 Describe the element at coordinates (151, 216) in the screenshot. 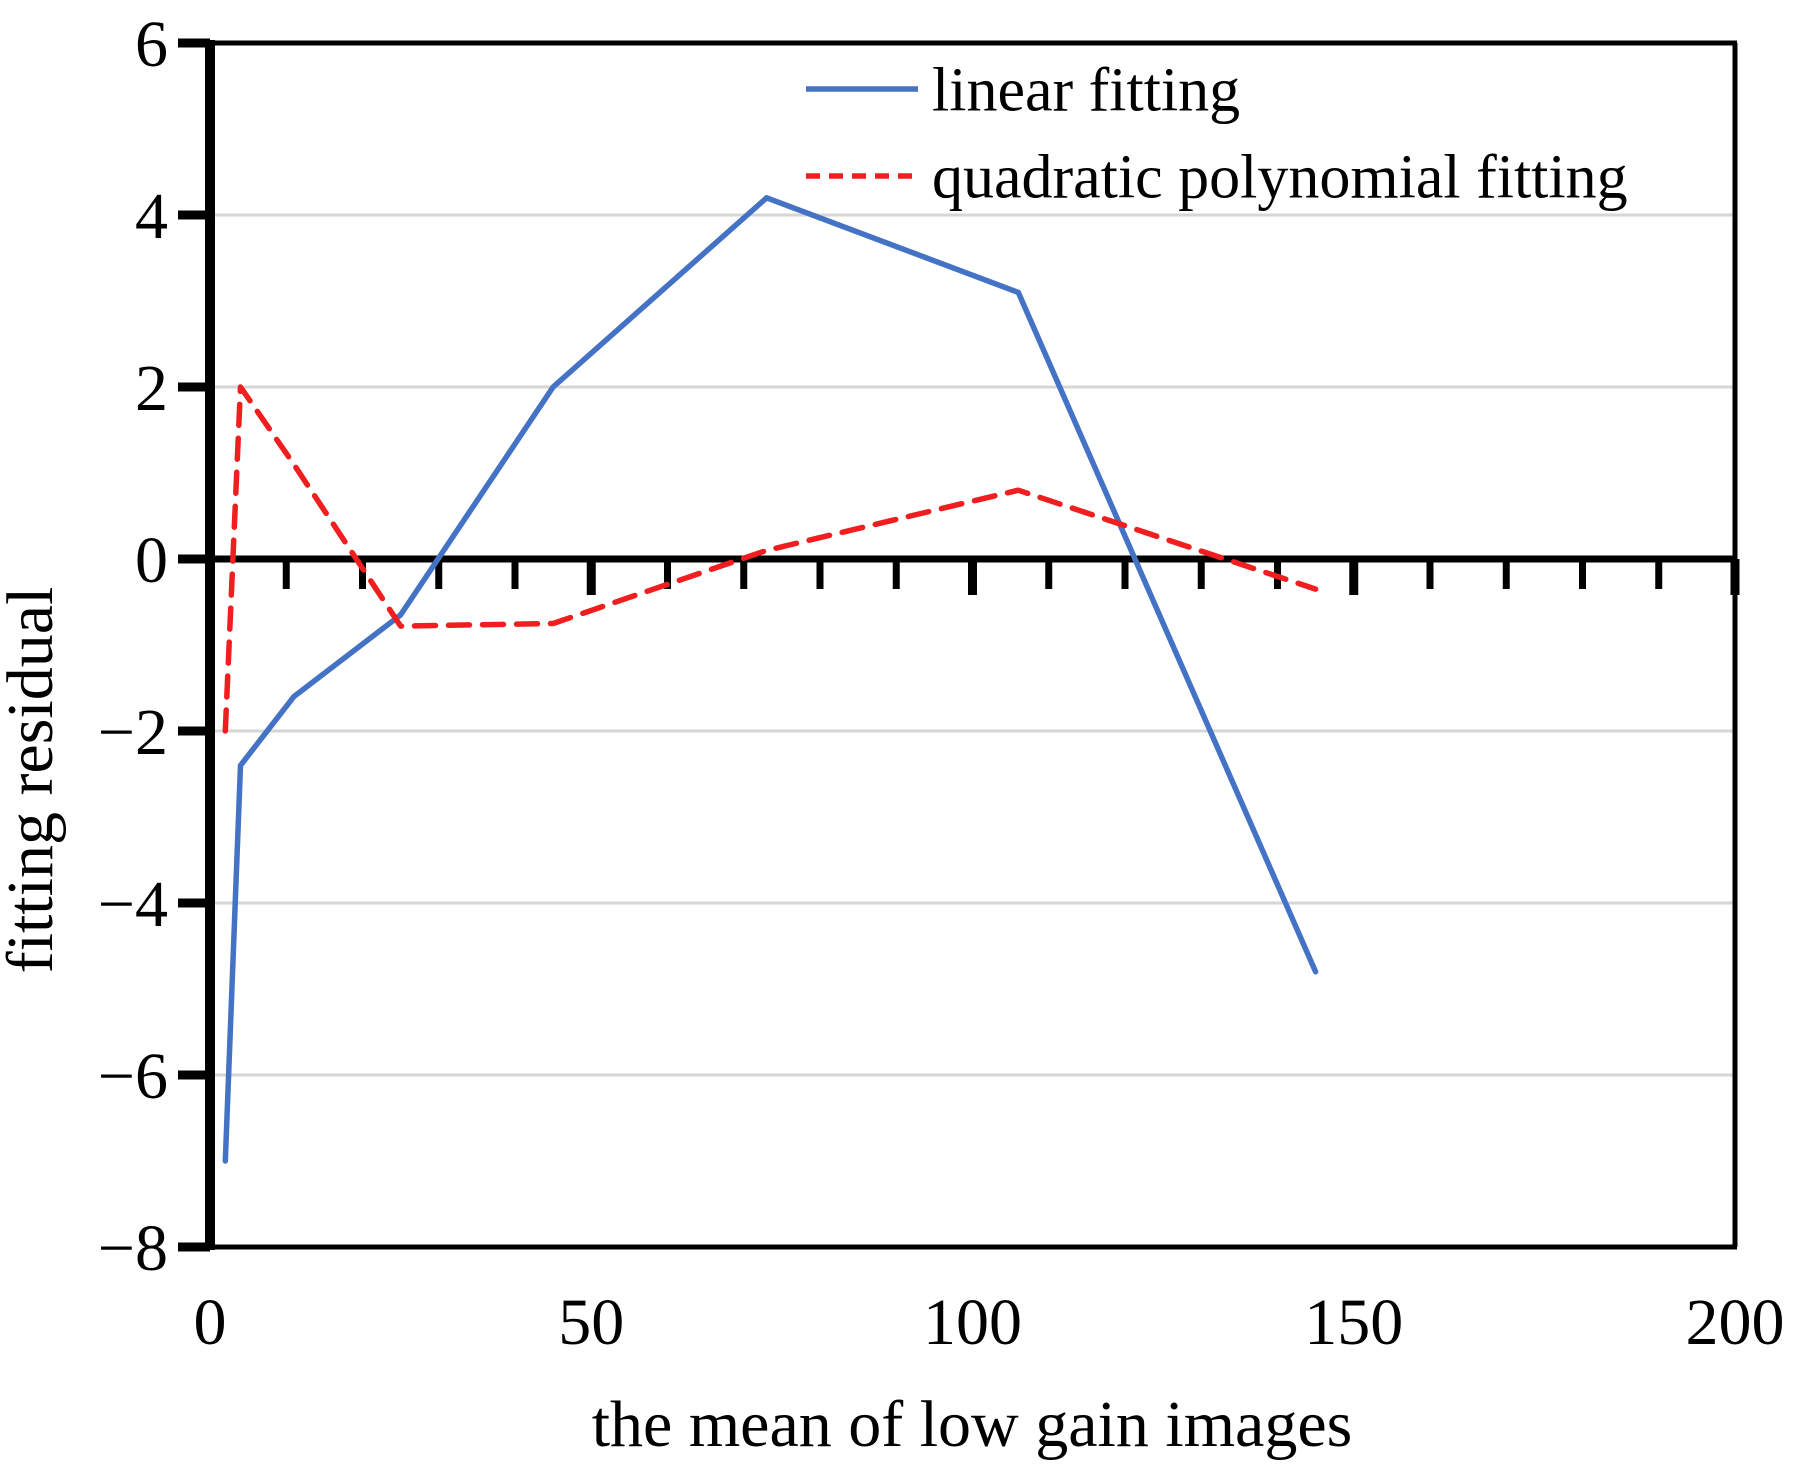

I see `y-tick-label-4: 4` at that location.